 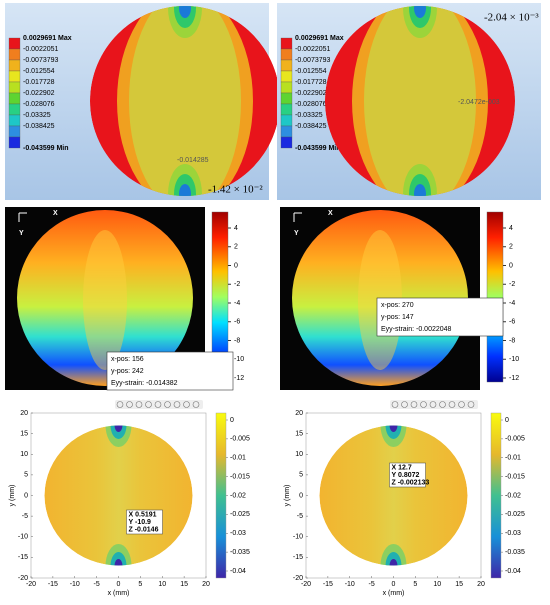 What do you see at coordinates (236, 228) in the screenshot?
I see `colorbar-tick-label: 4` at bounding box center [236, 228].